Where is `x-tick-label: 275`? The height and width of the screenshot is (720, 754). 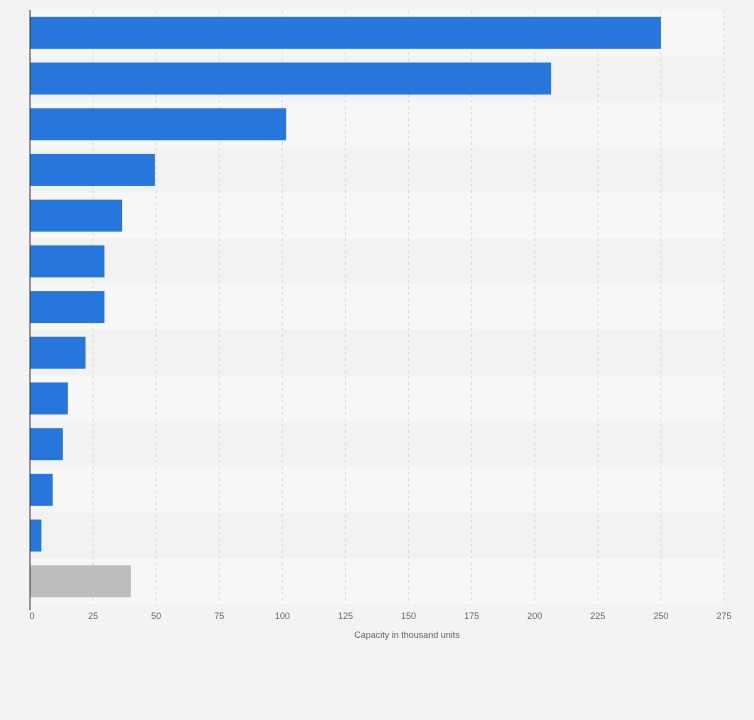 x-tick-label: 275 is located at coordinates (723, 616).